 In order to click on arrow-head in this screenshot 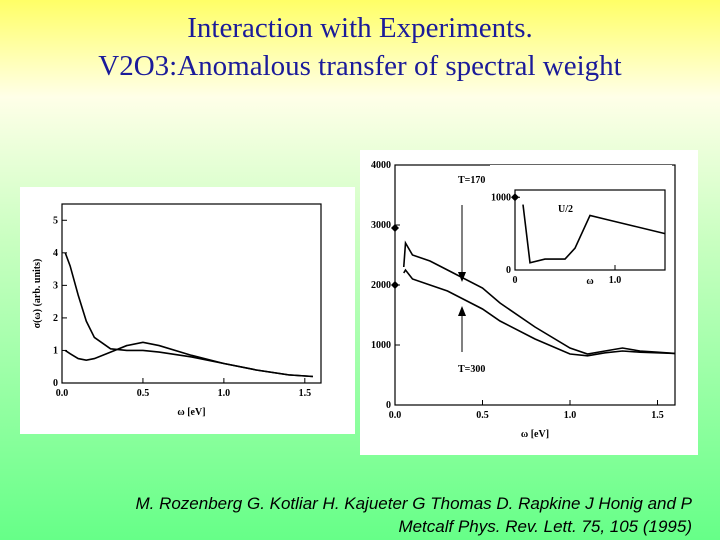, I will do `click(462, 311)`.